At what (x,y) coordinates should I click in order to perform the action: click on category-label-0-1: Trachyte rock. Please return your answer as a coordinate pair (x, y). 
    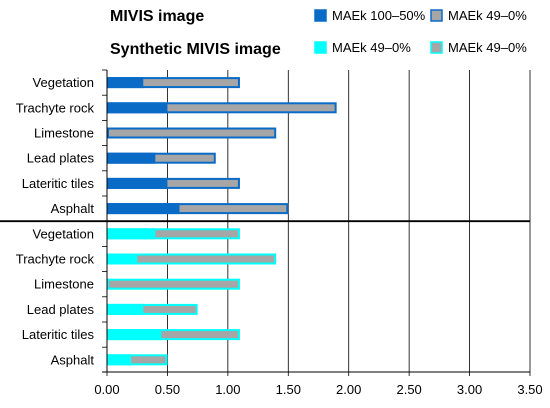
    Looking at the image, I should click on (55, 107).